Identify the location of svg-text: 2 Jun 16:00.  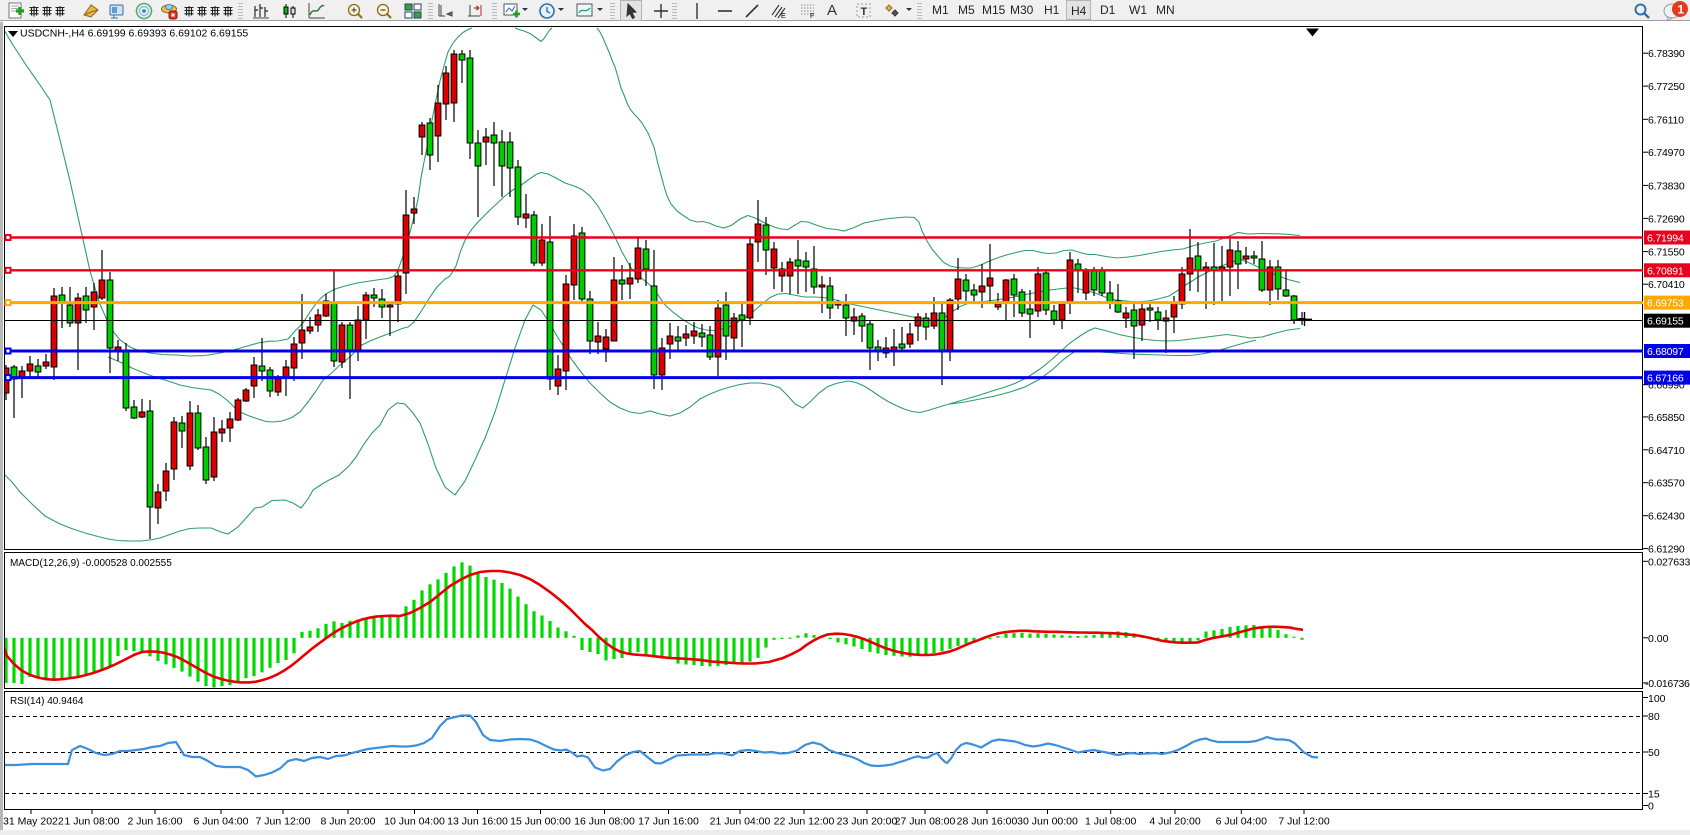
(155, 822).